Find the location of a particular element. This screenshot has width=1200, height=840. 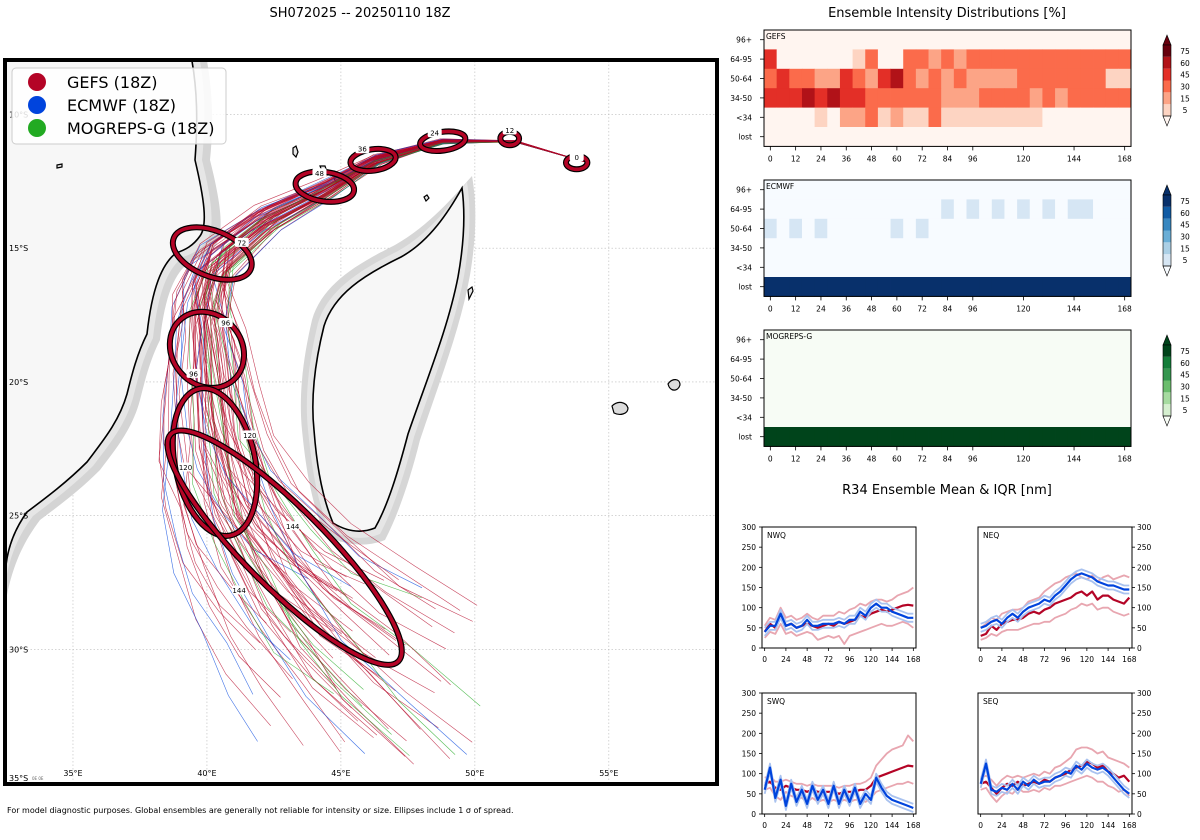

r34-x-label: 144 is located at coordinates (1108, 825).